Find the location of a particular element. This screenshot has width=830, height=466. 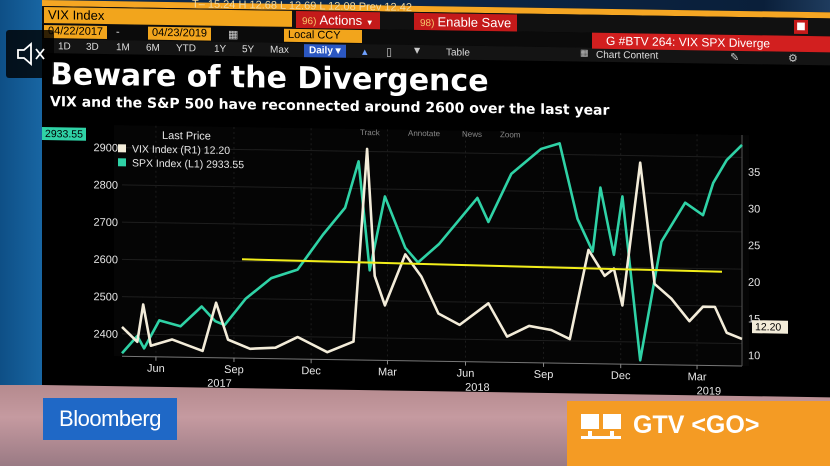

gtv-banner: GTV <GO> is located at coordinates (698, 433).